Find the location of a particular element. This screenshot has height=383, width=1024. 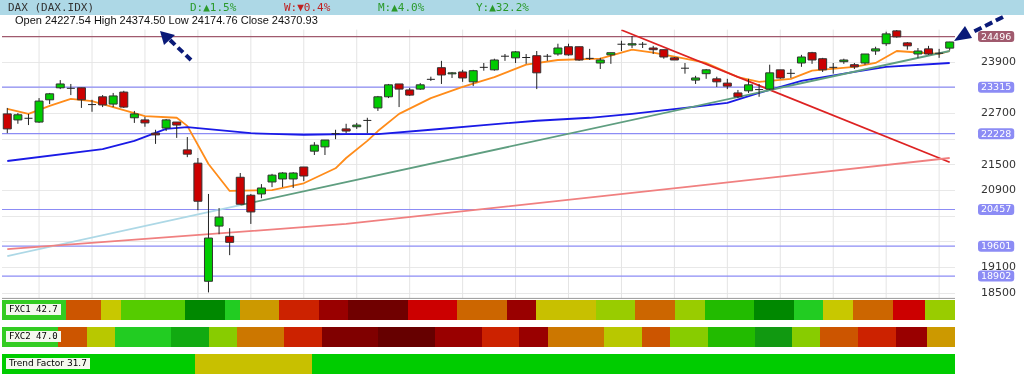

y-tick-label: 18500 is located at coordinates (998, 293).